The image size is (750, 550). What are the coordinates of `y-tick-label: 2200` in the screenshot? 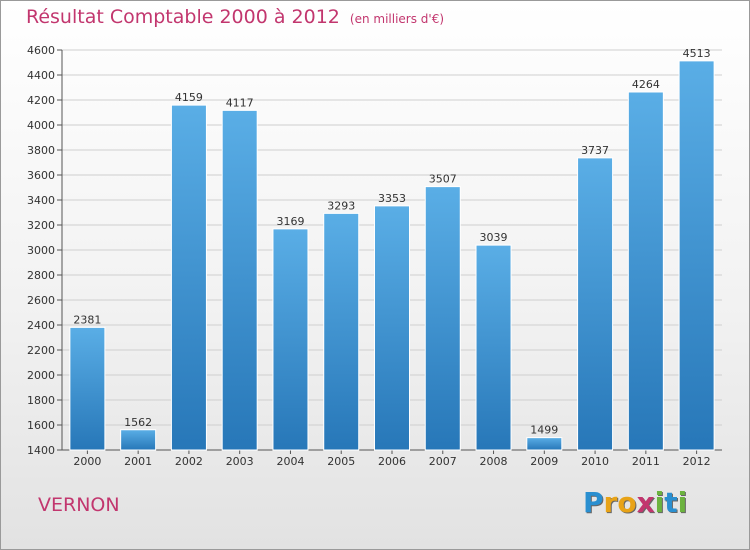 It's located at (41, 350).